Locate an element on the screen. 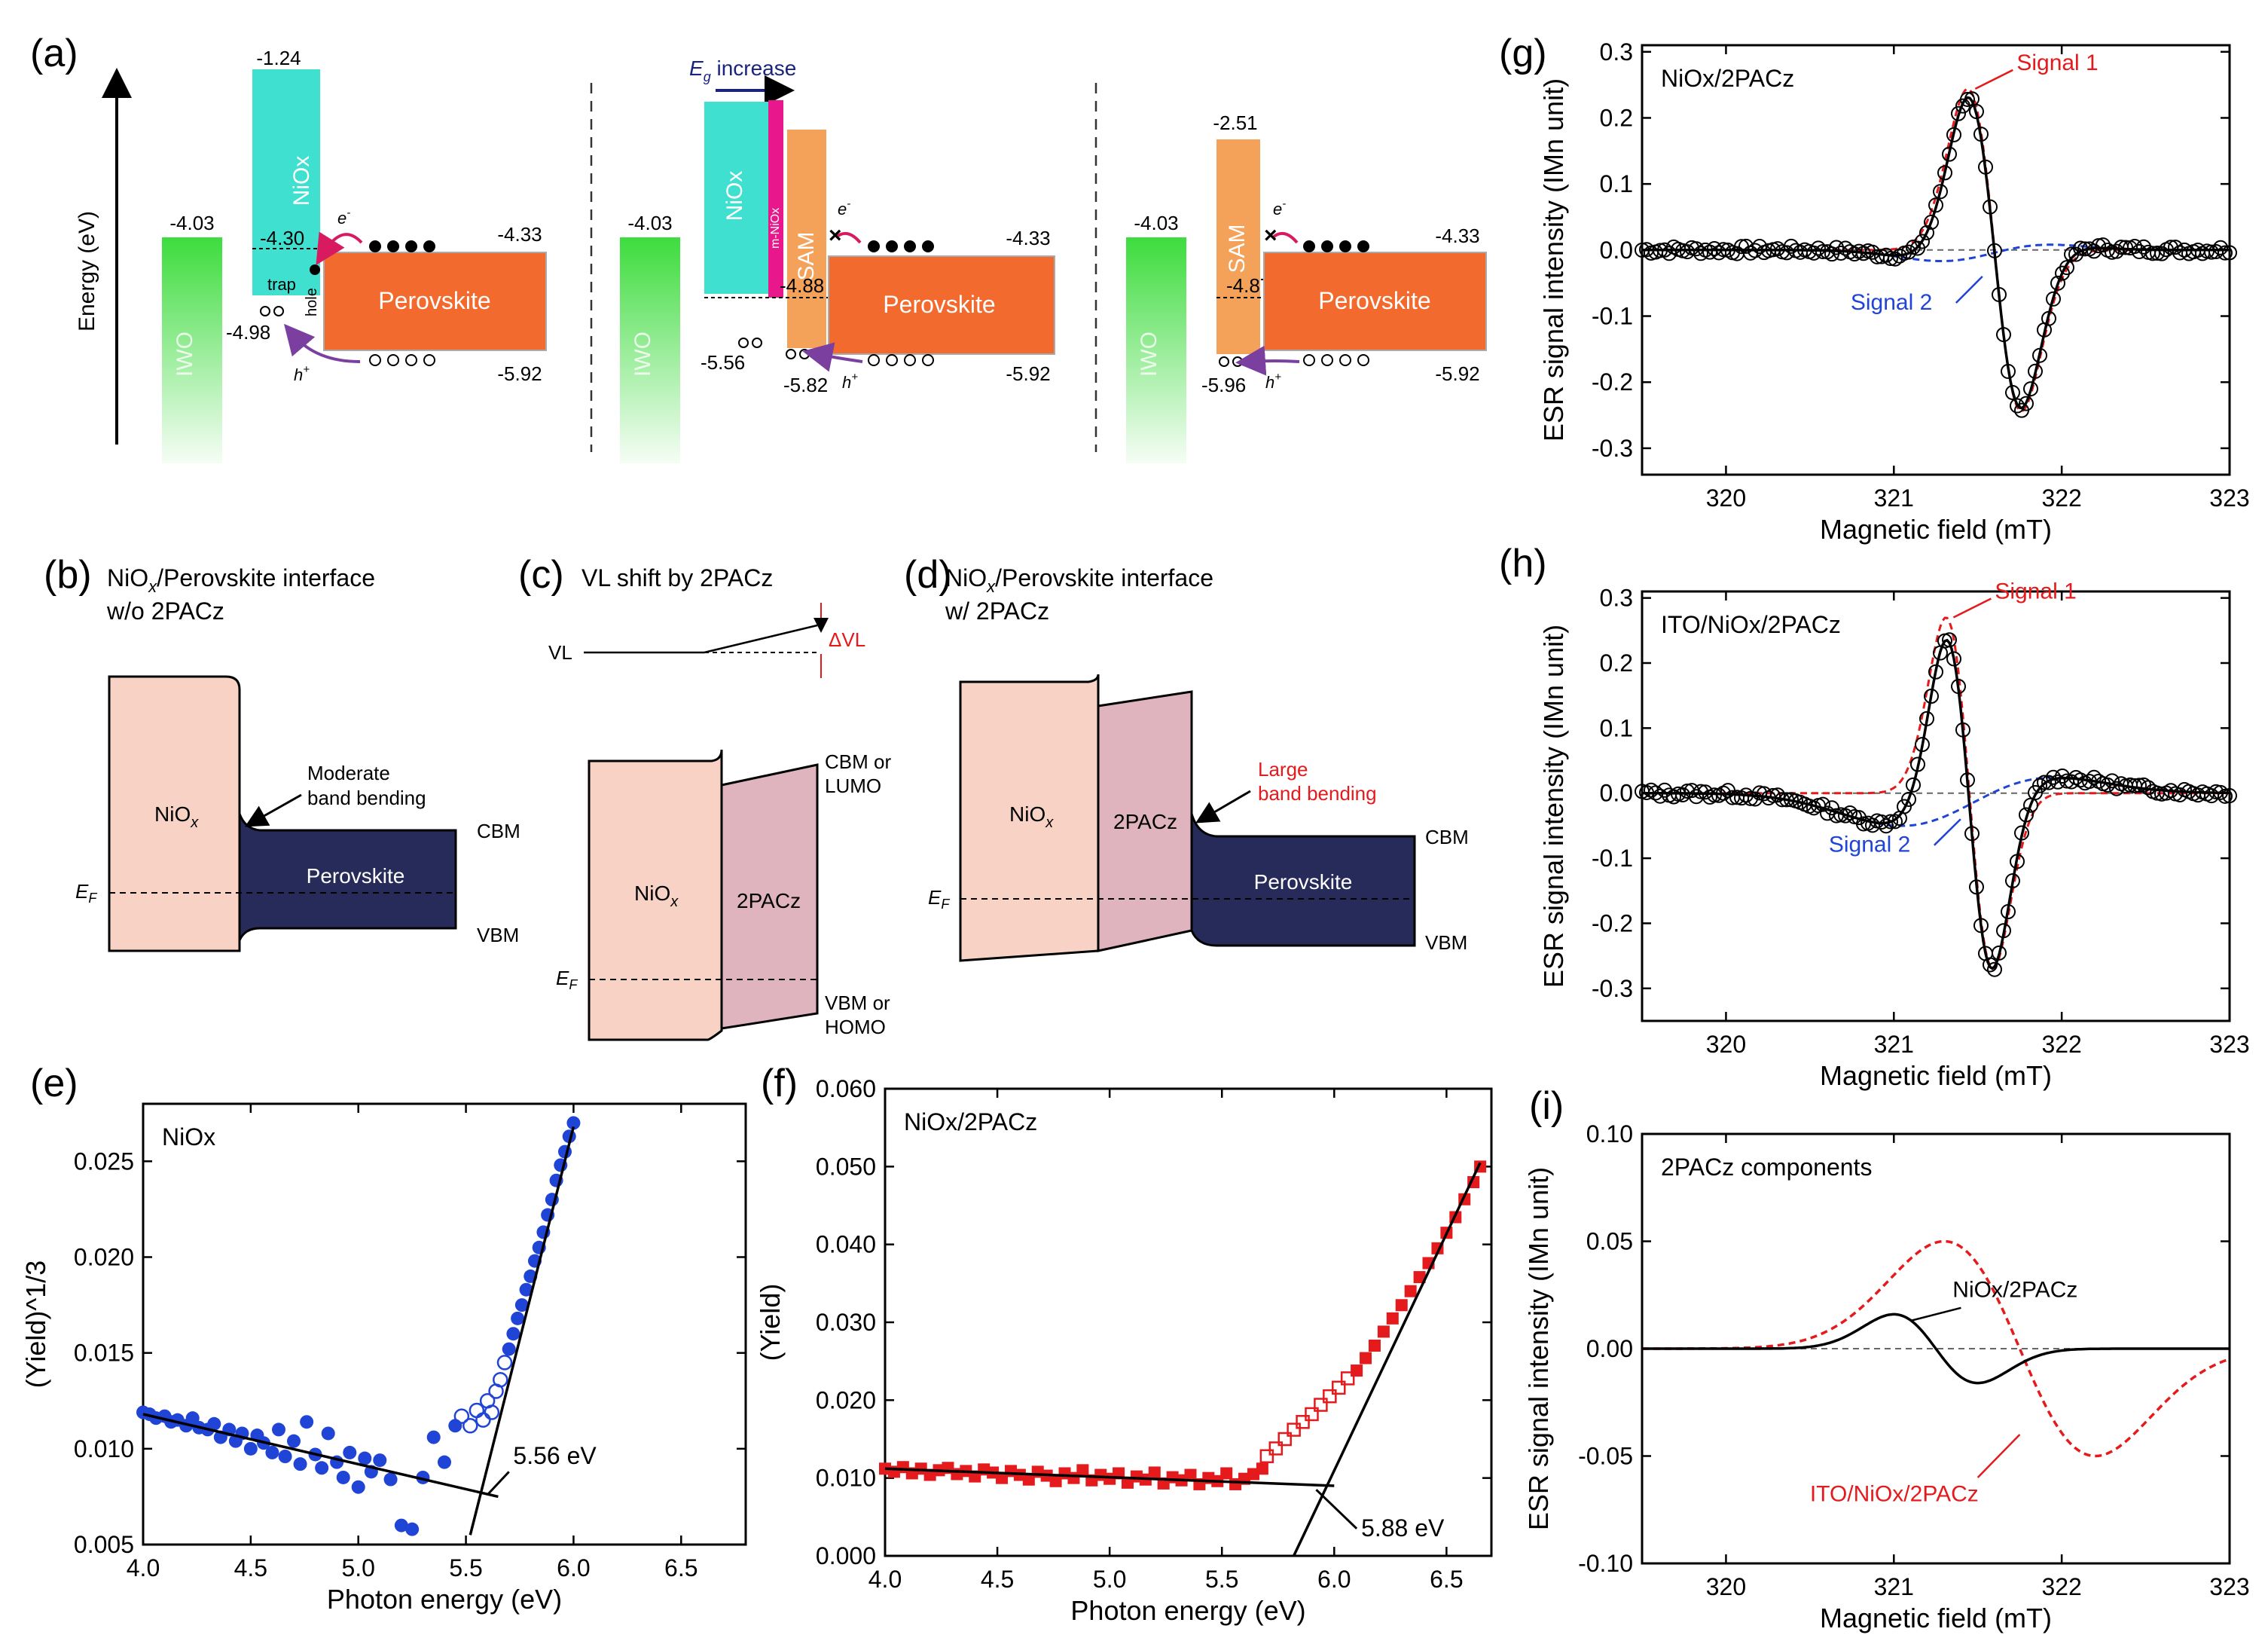  pero-cbm-left: -4.33 is located at coordinates (519, 234).